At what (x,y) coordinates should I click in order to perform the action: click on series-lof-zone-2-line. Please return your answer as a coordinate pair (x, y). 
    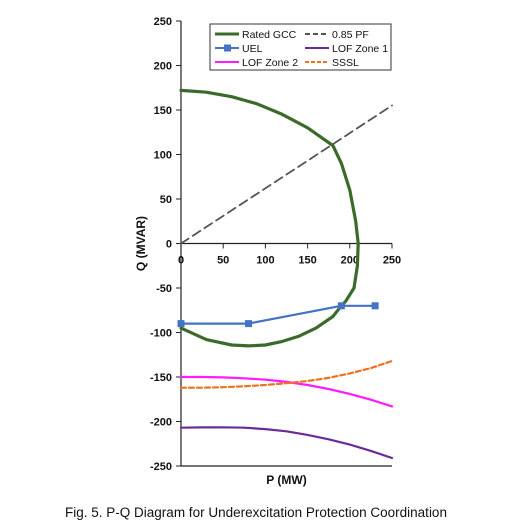
    Looking at the image, I should click on (286, 391).